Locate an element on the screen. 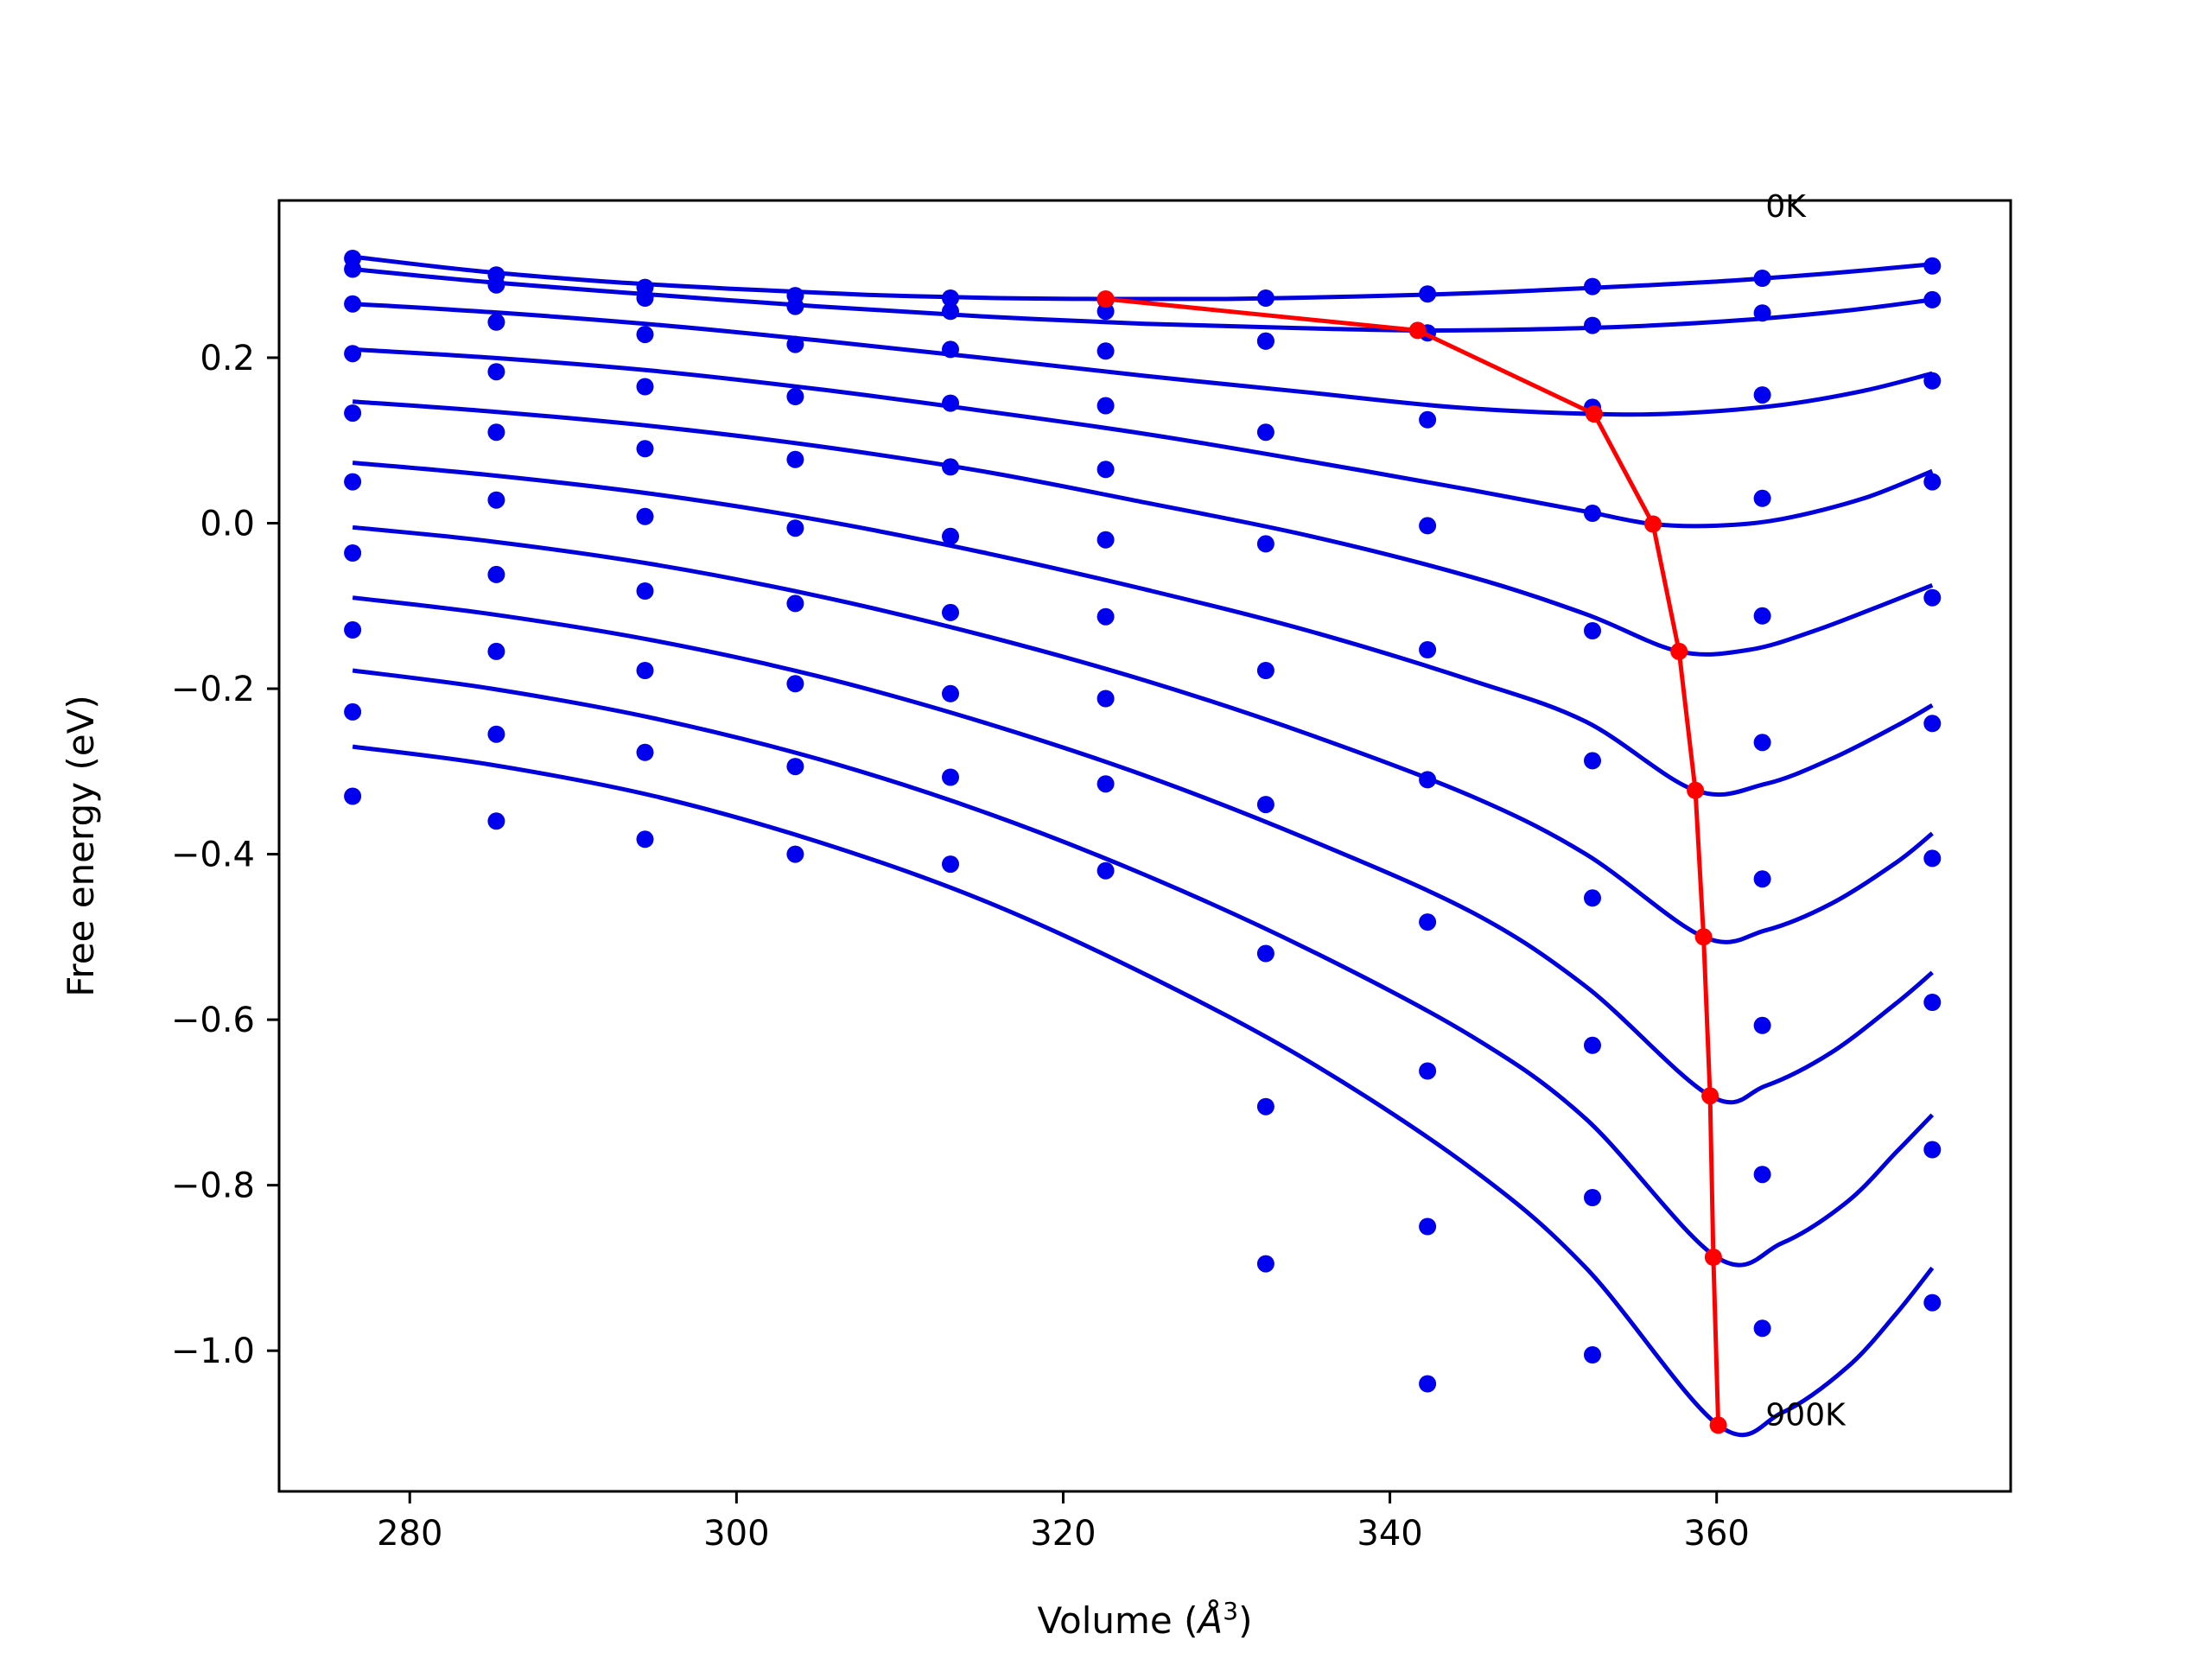 This screenshot has width=2212, height=1659. annotation-label: 900K is located at coordinates (1806, 1415).